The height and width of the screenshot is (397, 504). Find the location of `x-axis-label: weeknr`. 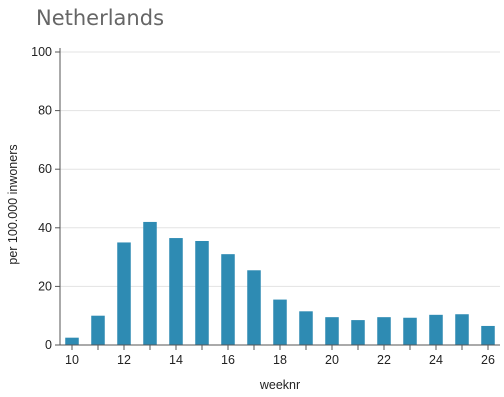

x-axis-label: weeknr is located at coordinates (279, 385).